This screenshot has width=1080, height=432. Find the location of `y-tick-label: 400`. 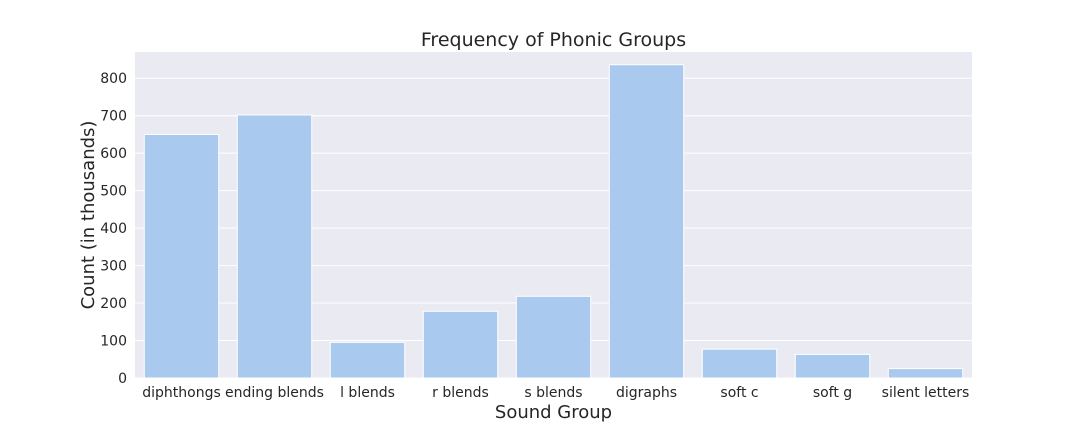

y-tick-label: 400 is located at coordinates (113, 229).